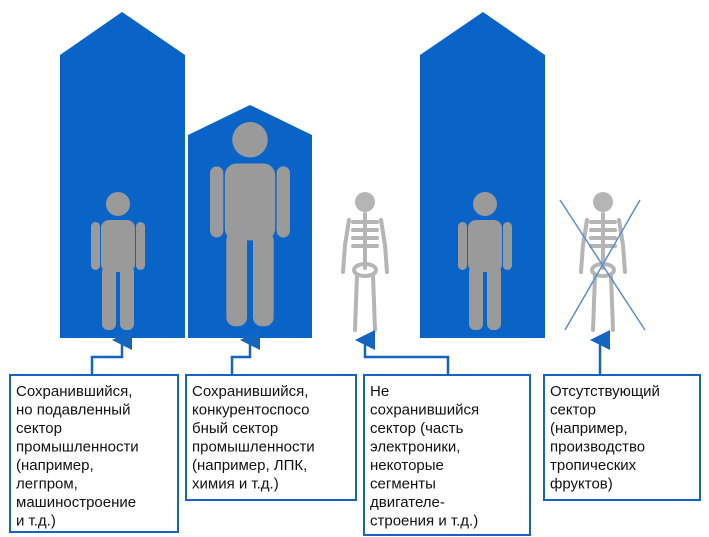 This screenshot has width=709, height=537. I want to click on pelvis, so click(365, 270).